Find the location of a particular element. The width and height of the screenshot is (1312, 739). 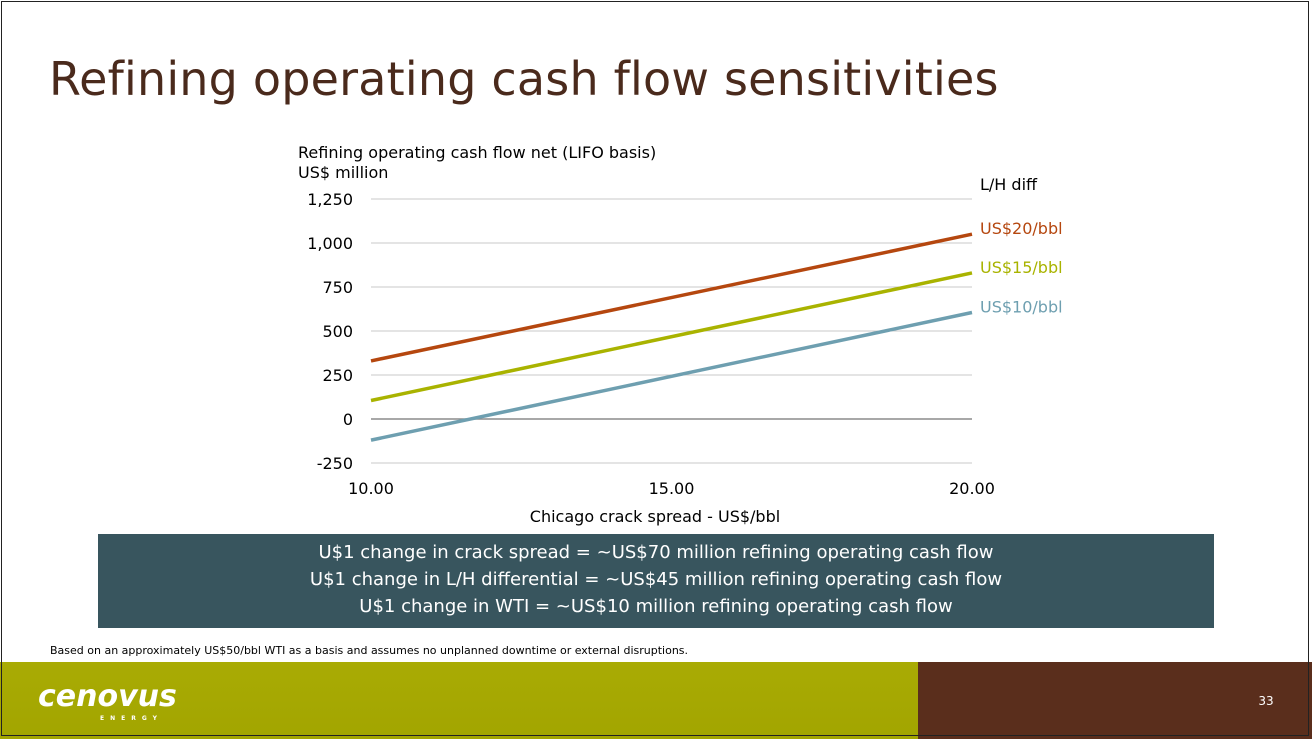

footer-band-green is located at coordinates (459, 700).